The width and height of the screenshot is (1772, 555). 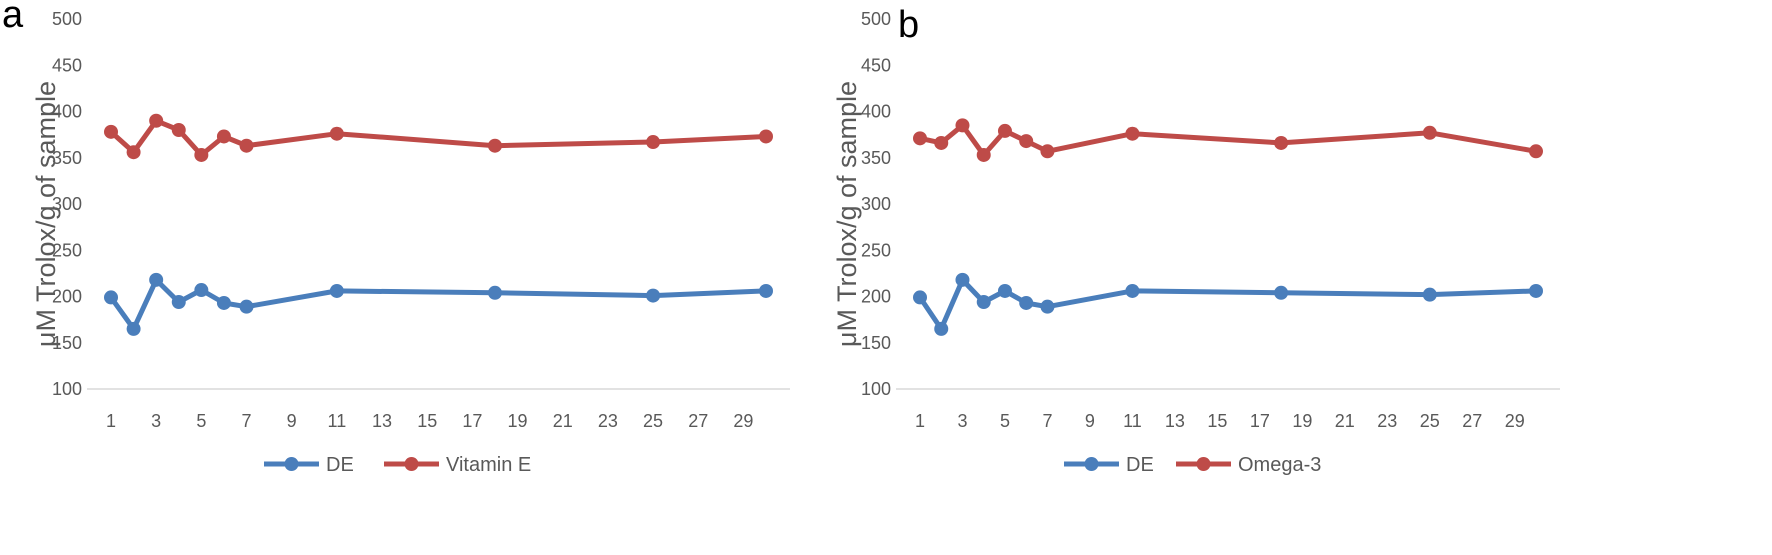 I want to click on legend-label: Vitamin E, so click(x=488, y=465).